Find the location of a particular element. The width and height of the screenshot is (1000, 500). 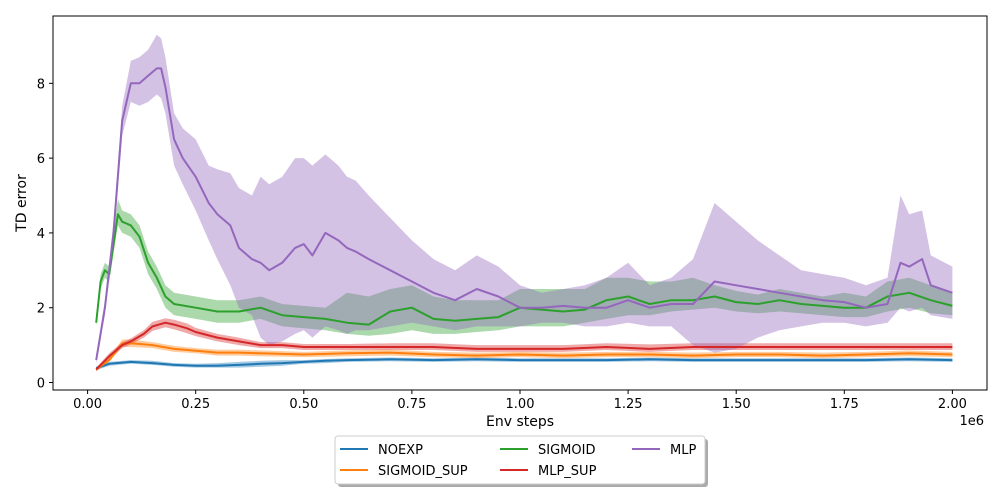

x-axis-label: Env steps is located at coordinates (520, 422).